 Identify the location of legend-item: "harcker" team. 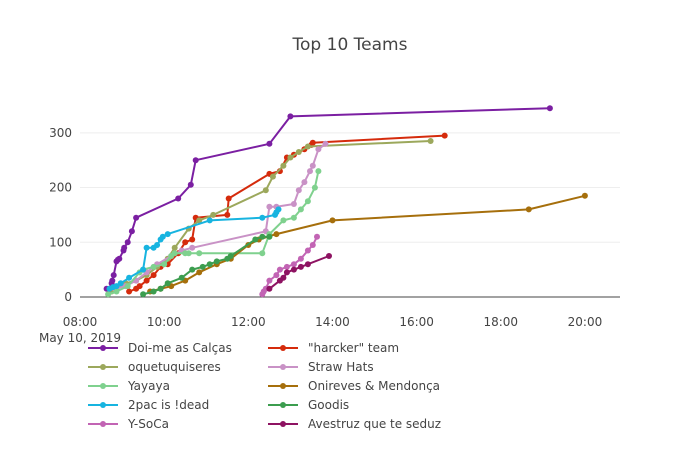
(333, 348).